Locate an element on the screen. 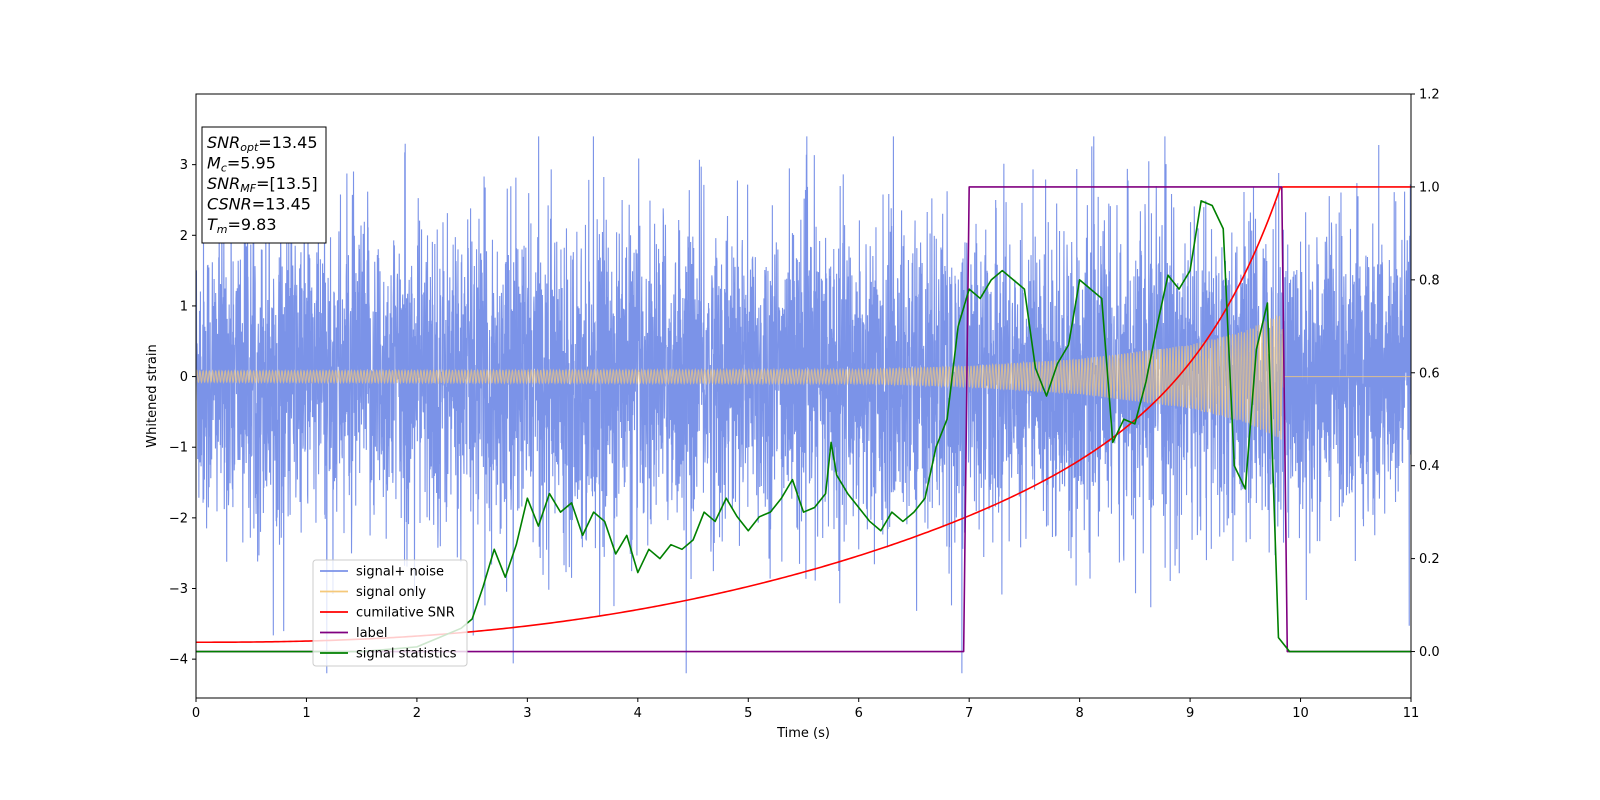 The image size is (1600, 800). info-symbol: CSNR is located at coordinates (229, 204).